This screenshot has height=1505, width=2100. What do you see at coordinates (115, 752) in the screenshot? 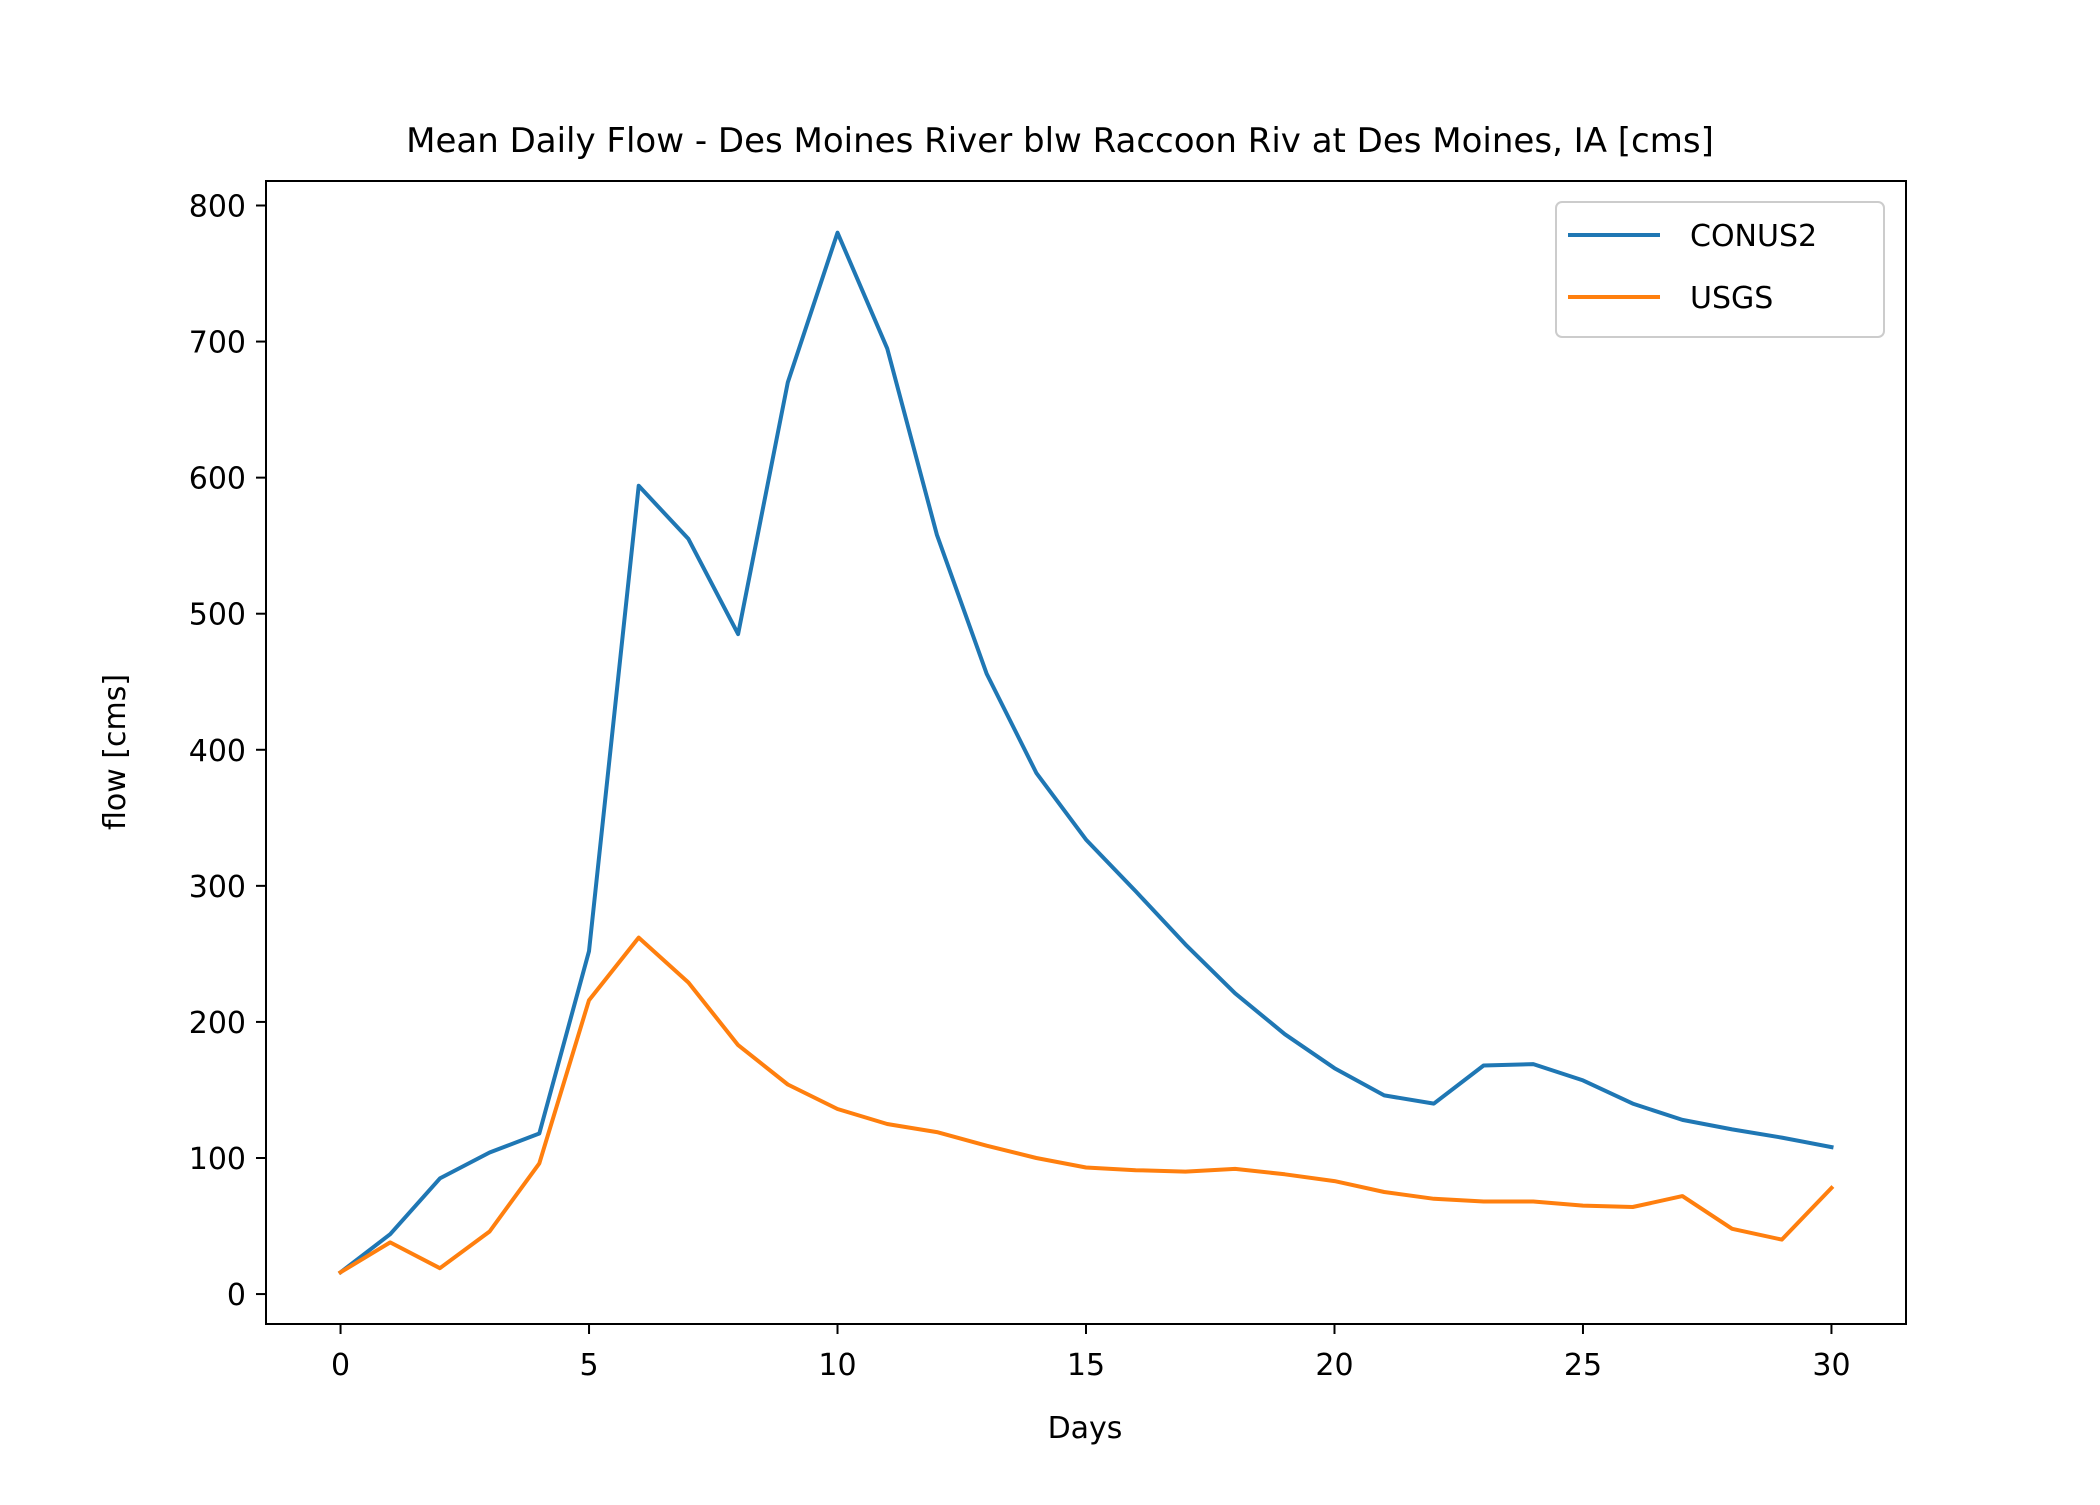
I see `y-axis-label: flow [cms]` at bounding box center [115, 752].